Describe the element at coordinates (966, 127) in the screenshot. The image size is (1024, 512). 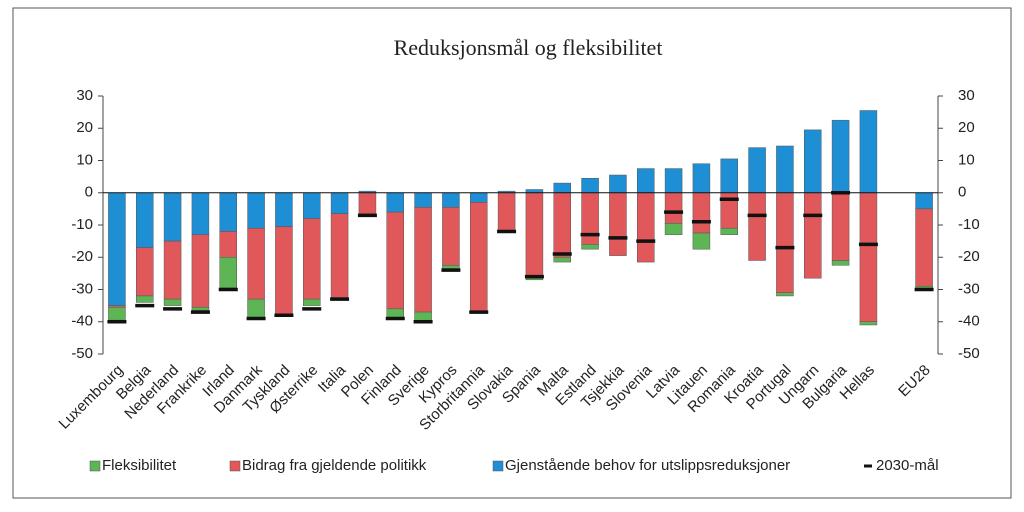
I see `y2-tick-label: 20` at that location.